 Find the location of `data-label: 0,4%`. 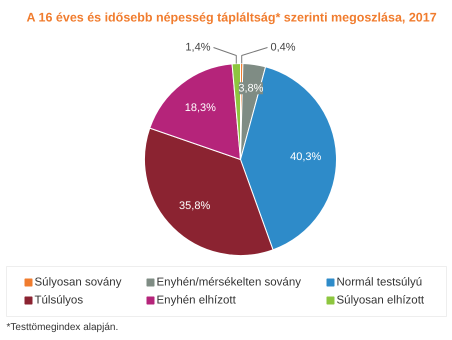

data-label: 0,4% is located at coordinates (283, 48).